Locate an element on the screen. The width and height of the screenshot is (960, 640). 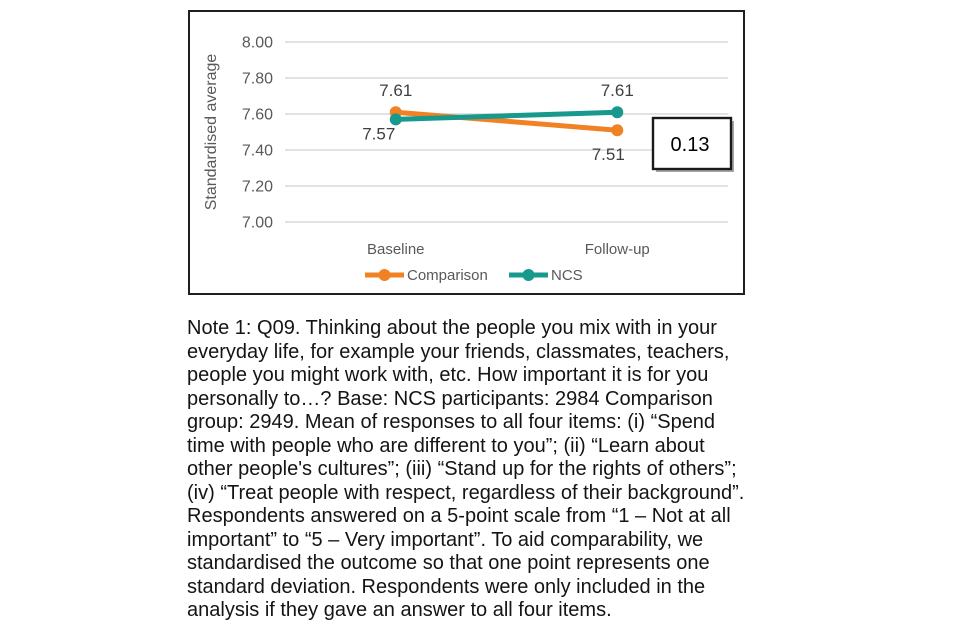
annotation-box is located at coordinates (692, 143).